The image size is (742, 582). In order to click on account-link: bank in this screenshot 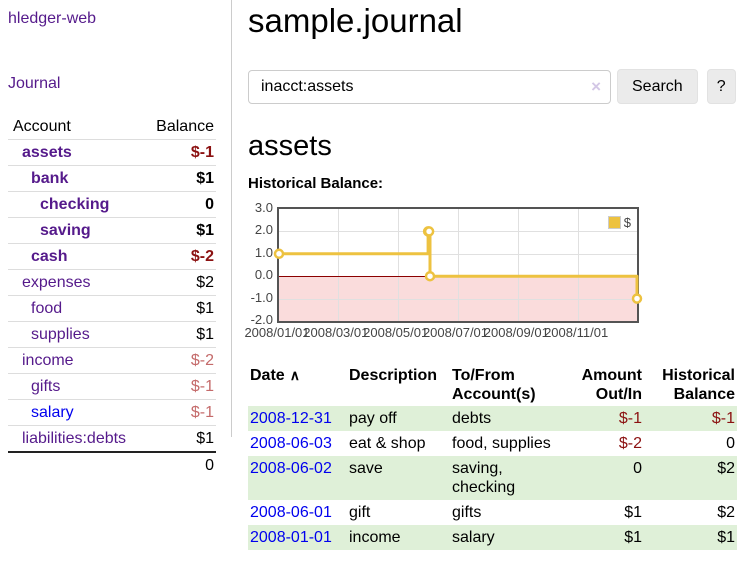, I will do `click(50, 178)`.